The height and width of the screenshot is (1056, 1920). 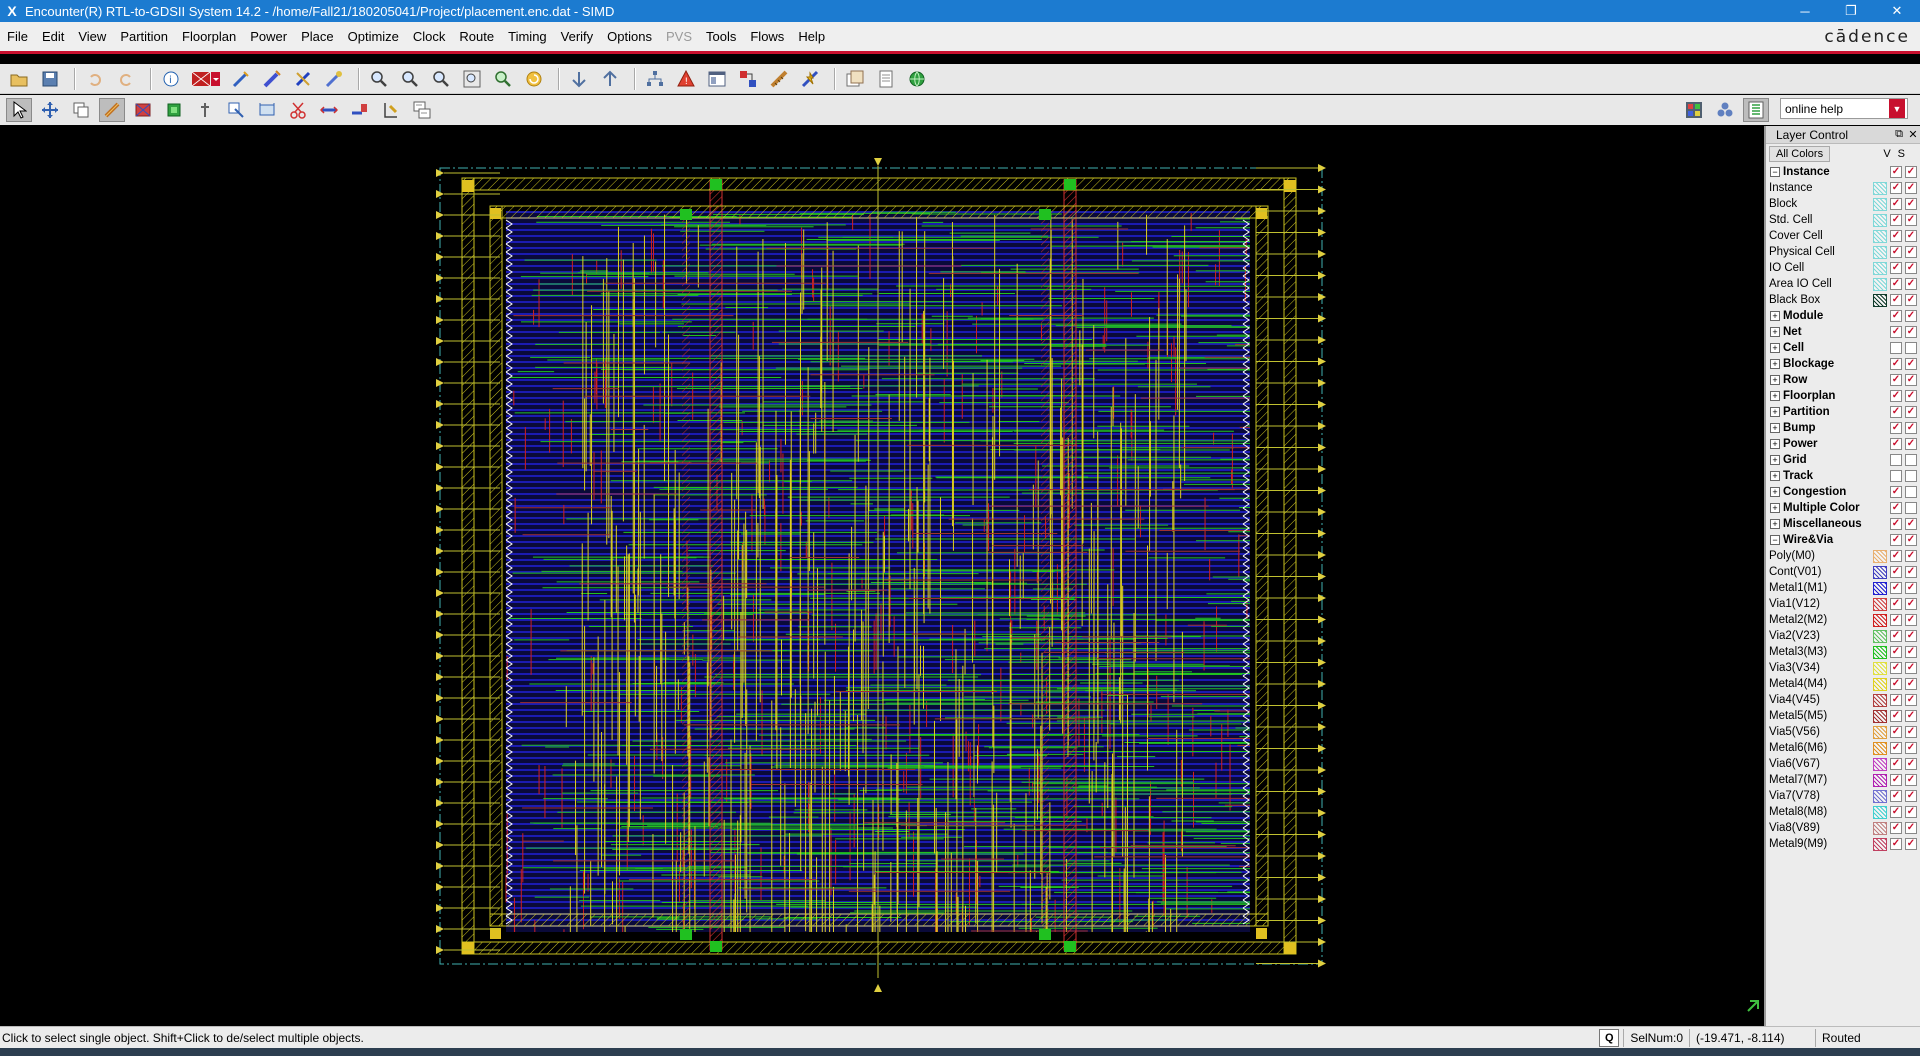 I want to click on cut-wire-icon, so click(x=298, y=110).